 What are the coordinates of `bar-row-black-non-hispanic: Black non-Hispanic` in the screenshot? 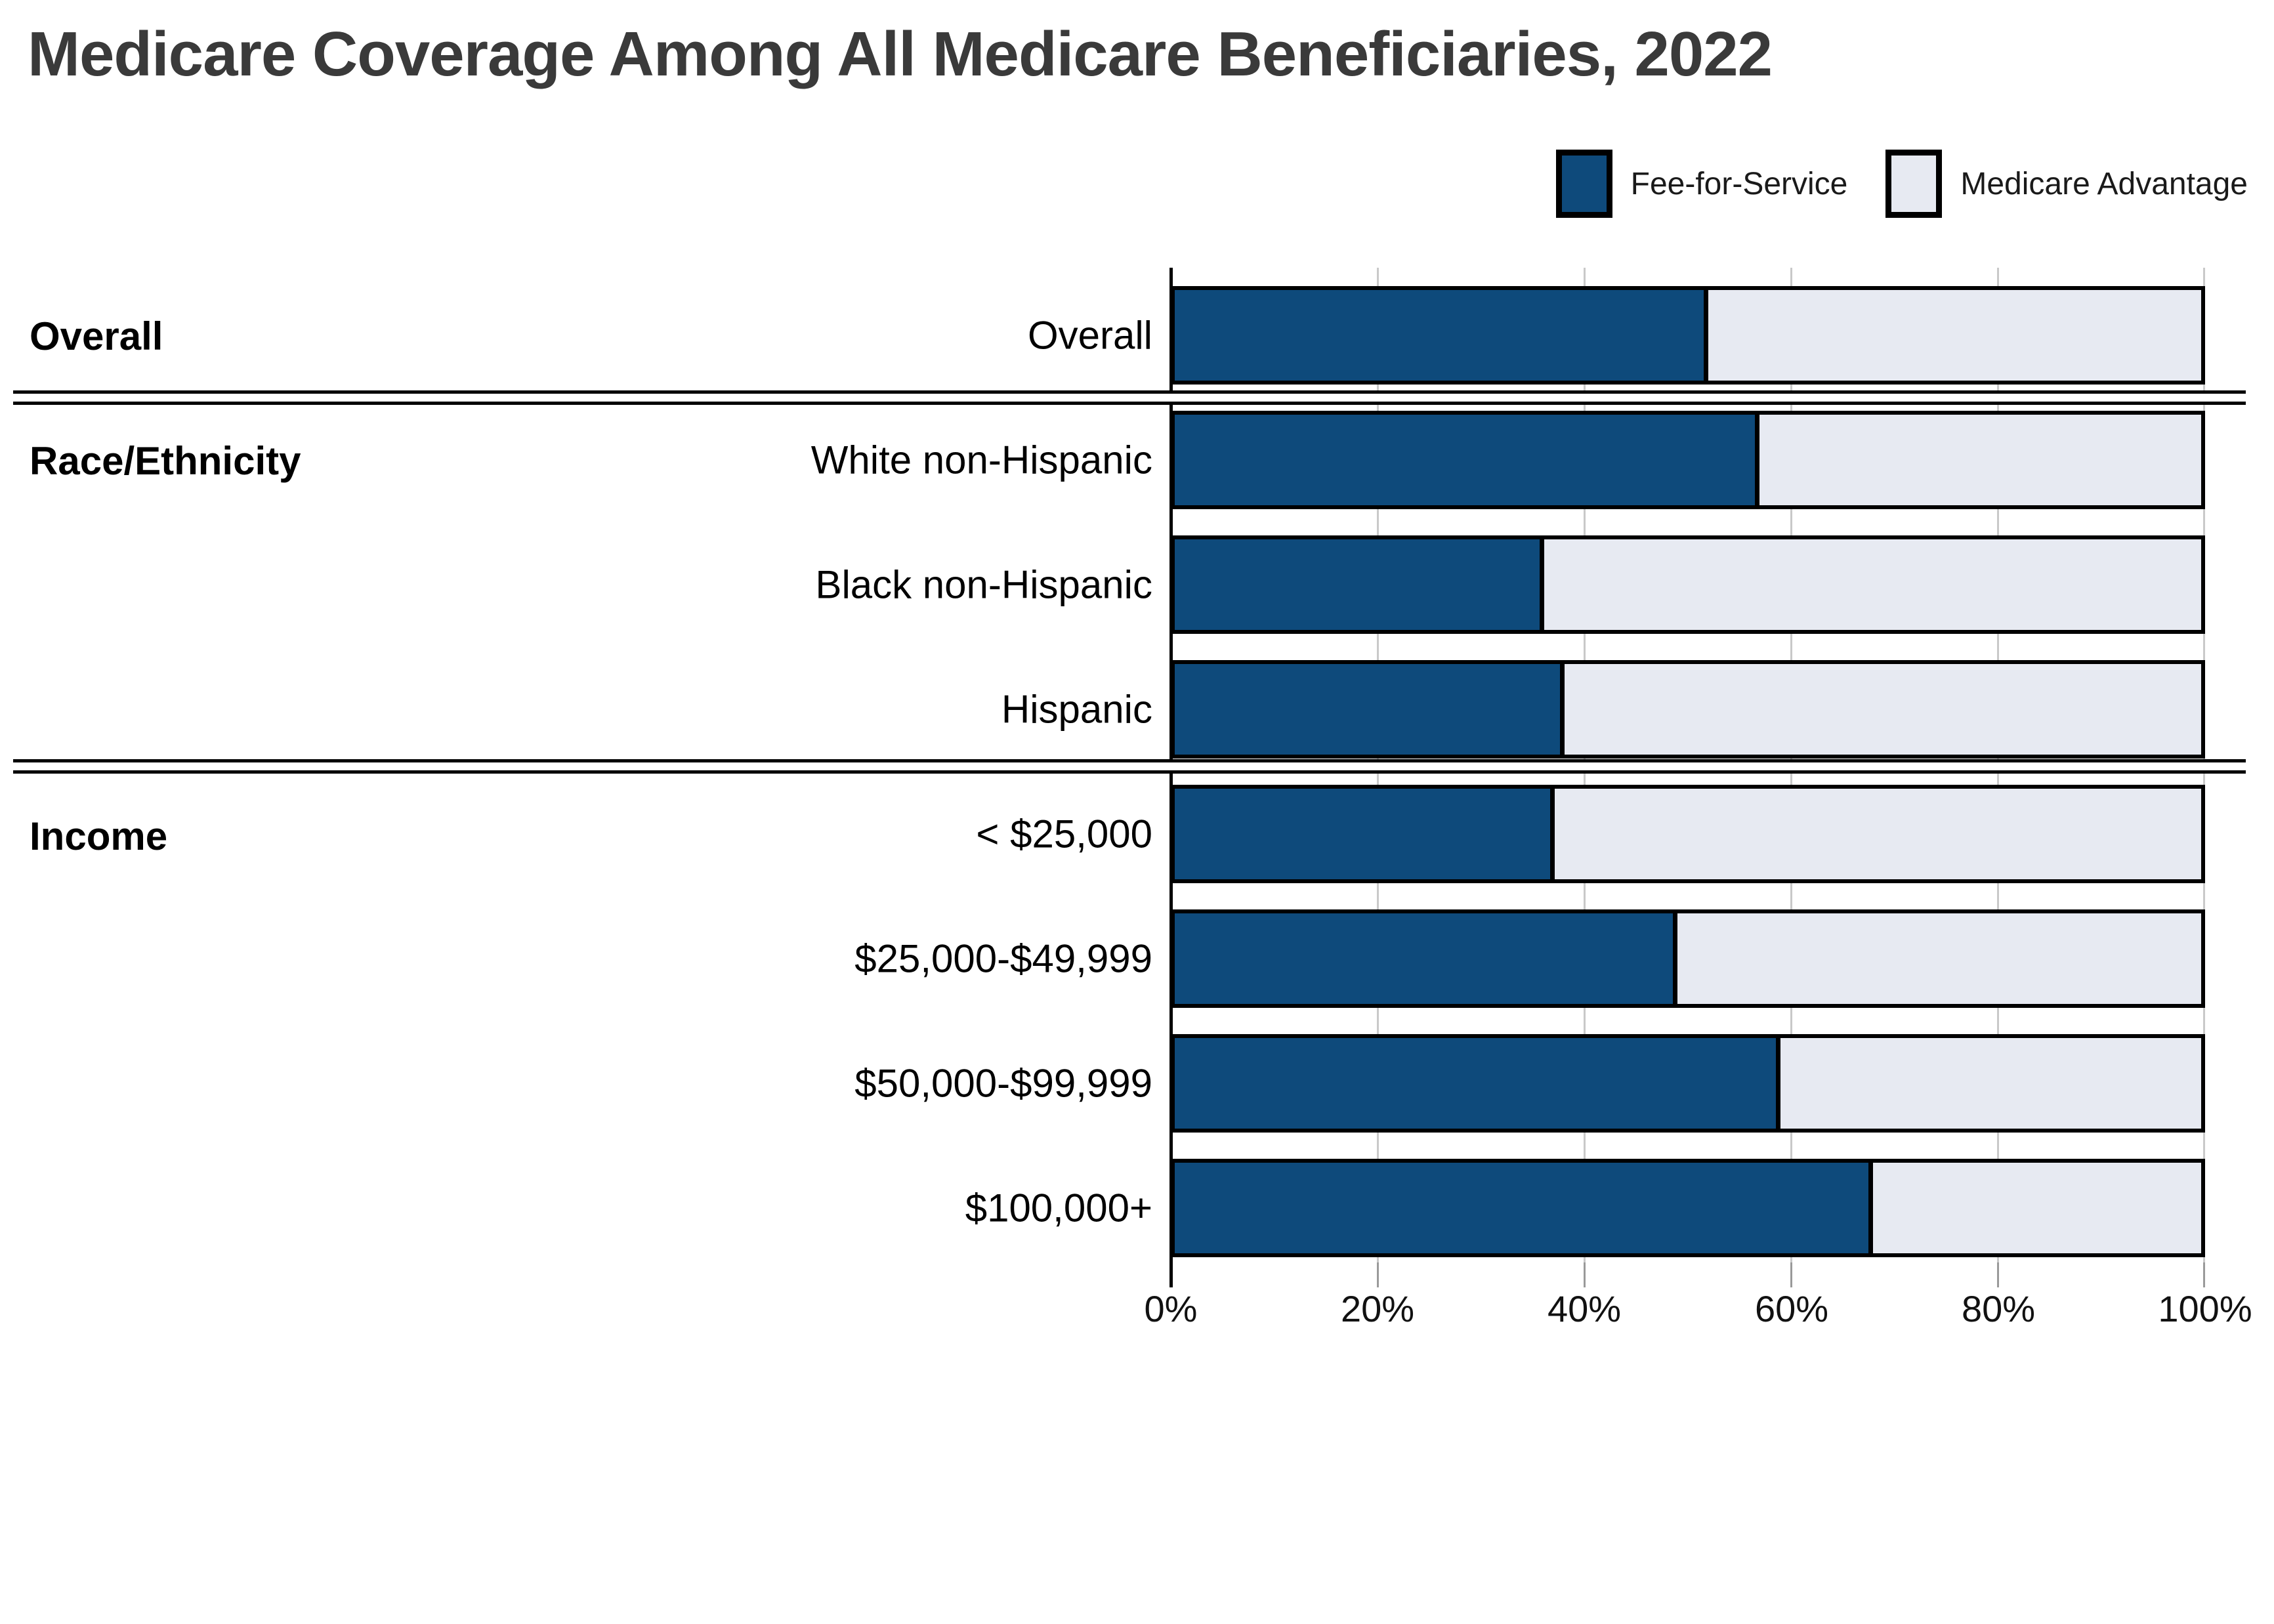 It's located at (1510, 584).